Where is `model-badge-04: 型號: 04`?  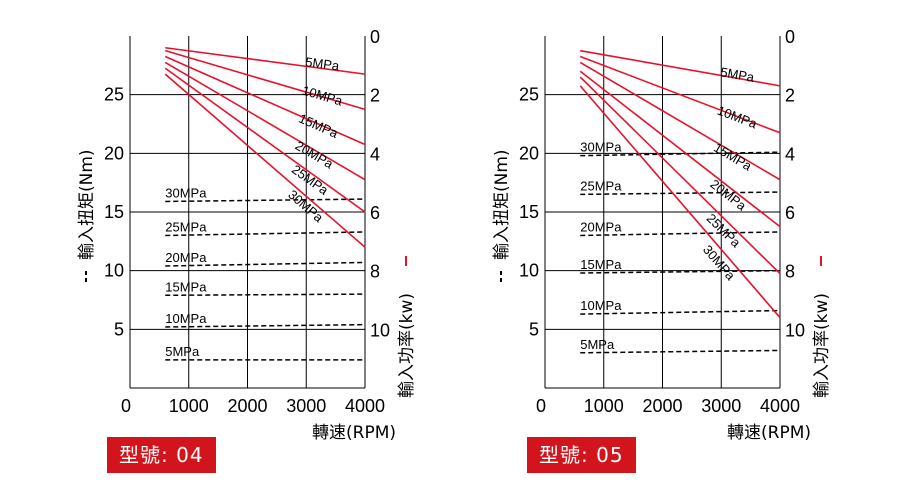 model-badge-04: 型號: 04 is located at coordinates (161, 455).